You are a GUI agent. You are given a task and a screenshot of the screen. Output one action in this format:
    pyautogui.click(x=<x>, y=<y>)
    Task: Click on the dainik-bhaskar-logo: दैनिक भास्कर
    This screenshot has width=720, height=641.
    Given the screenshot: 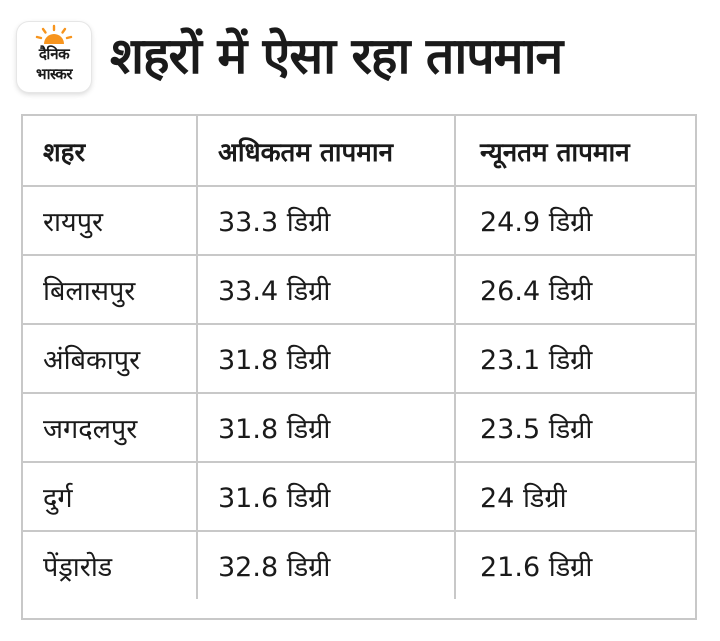 What is the action you would take?
    pyautogui.click(x=54, y=57)
    